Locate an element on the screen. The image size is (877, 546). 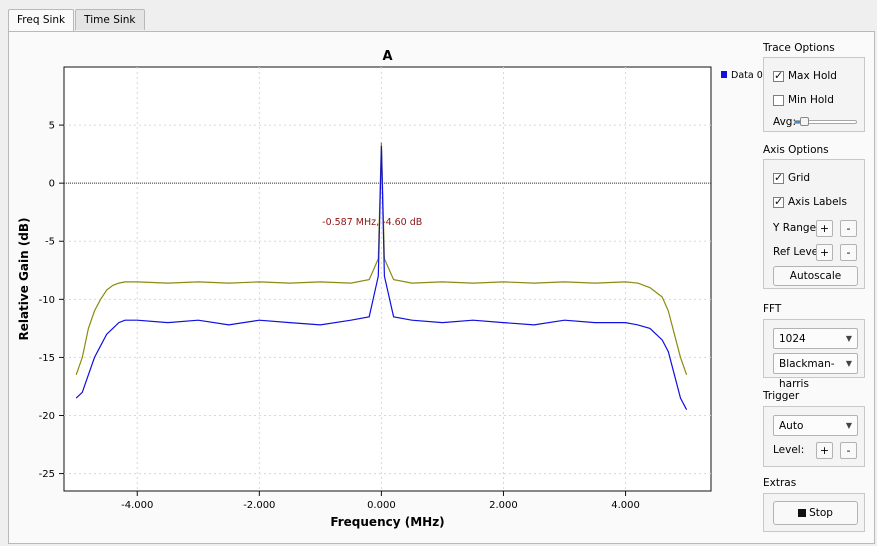
fft-title: FFT is located at coordinates (772, 309).